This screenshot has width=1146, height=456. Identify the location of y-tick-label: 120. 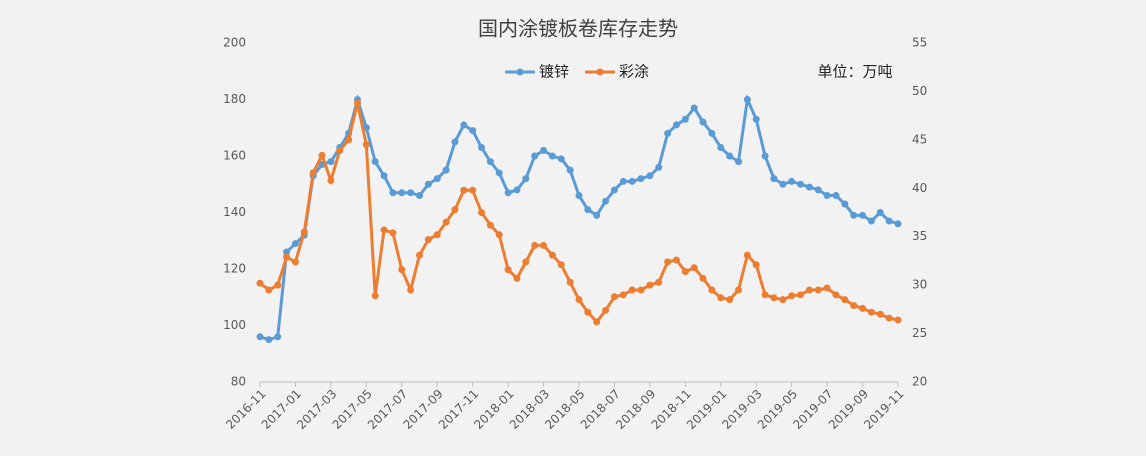
(234, 269).